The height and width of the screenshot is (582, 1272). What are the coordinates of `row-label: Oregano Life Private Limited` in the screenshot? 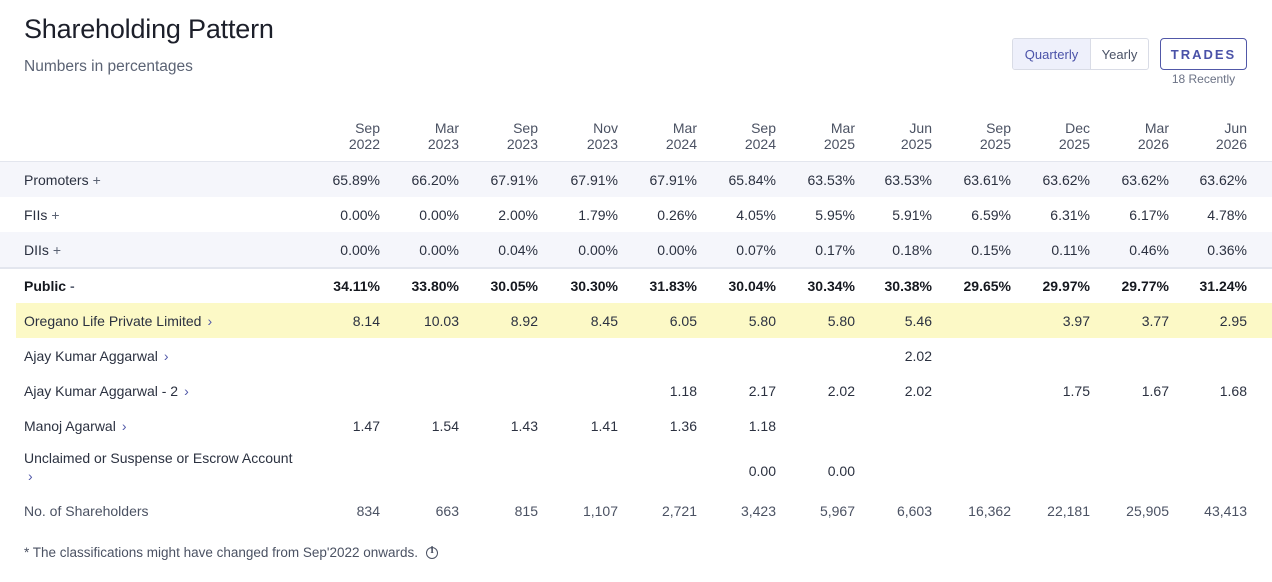 It's located at (113, 320).